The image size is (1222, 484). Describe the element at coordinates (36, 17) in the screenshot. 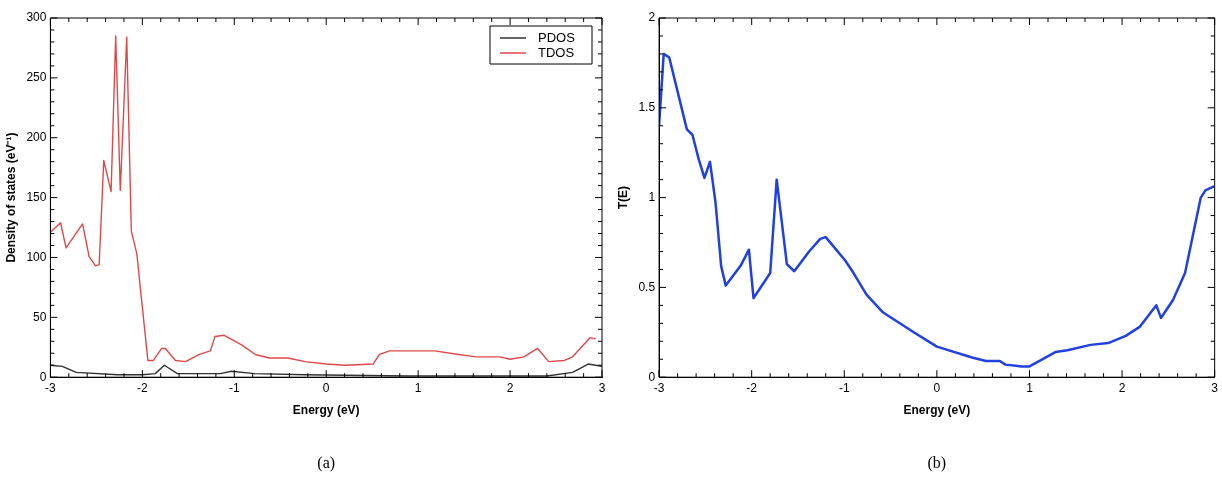

I see `y-tick-label: 300` at that location.